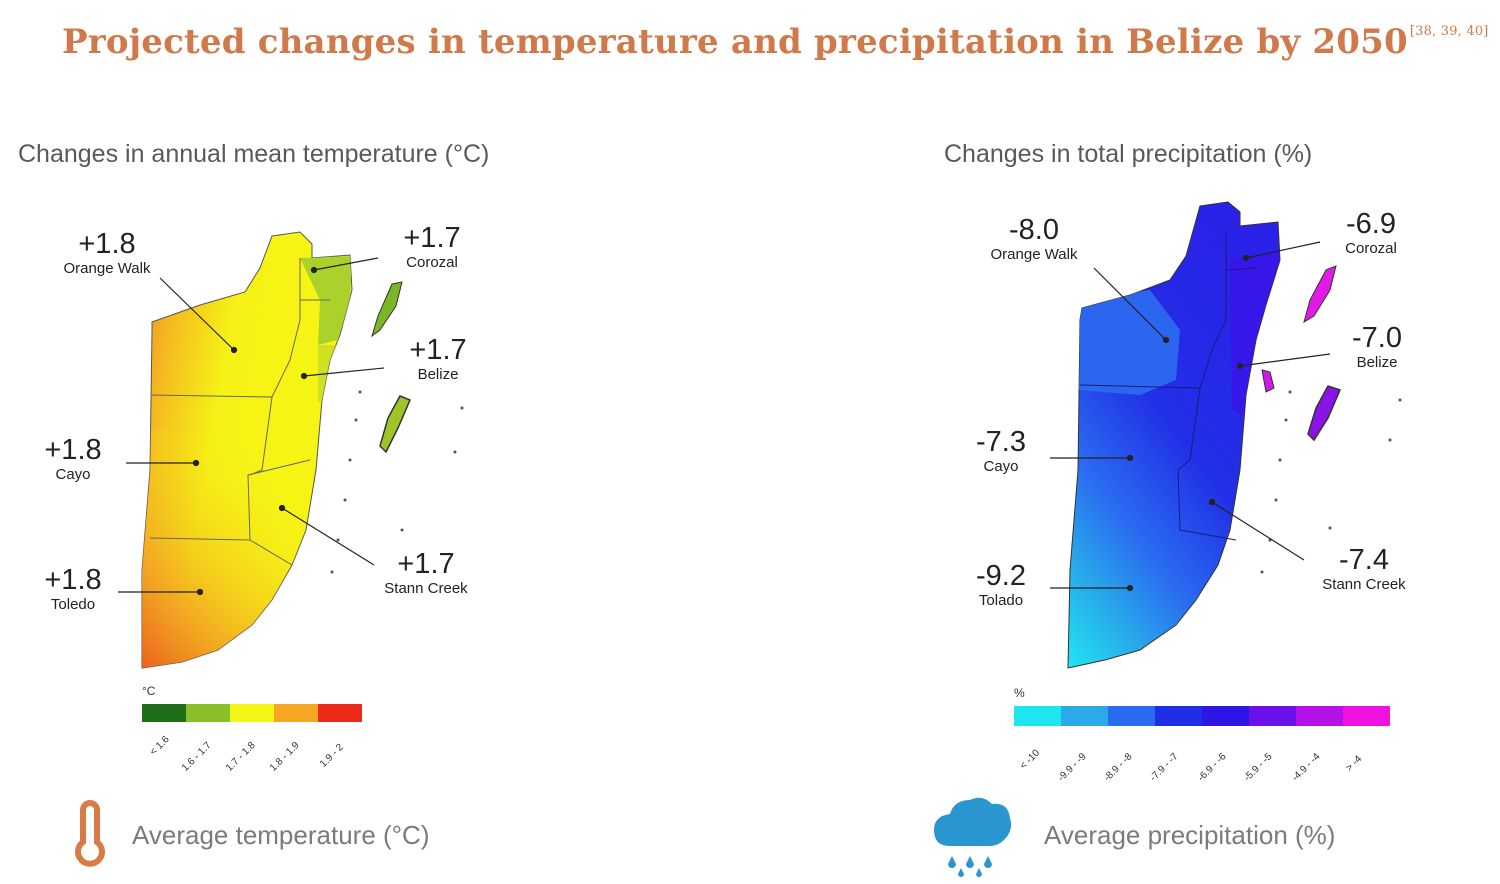 The height and width of the screenshot is (884, 1500). Describe the element at coordinates (239, 412) in the screenshot. I see `temperature-district-borders` at that location.